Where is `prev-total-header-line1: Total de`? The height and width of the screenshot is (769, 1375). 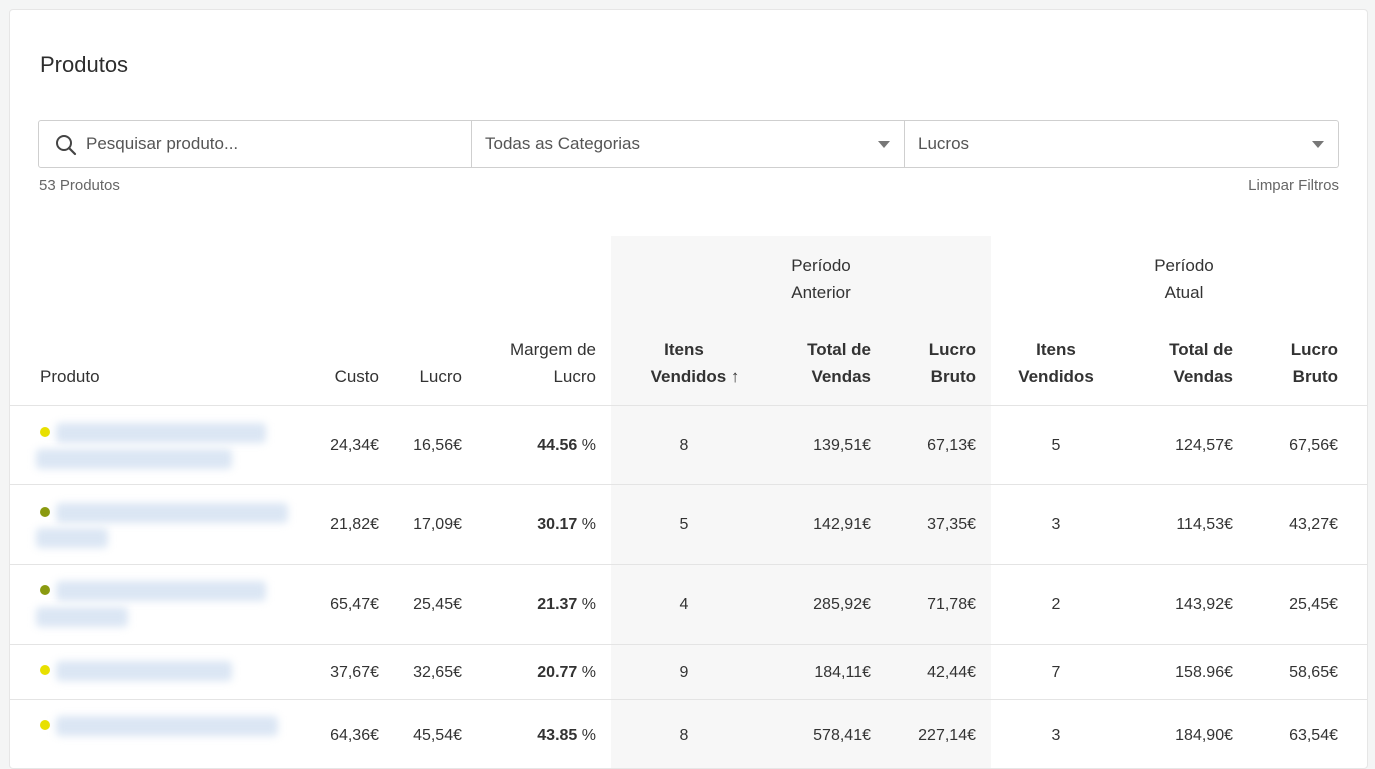
prev-total-header-line1: Total de is located at coordinates (839, 349).